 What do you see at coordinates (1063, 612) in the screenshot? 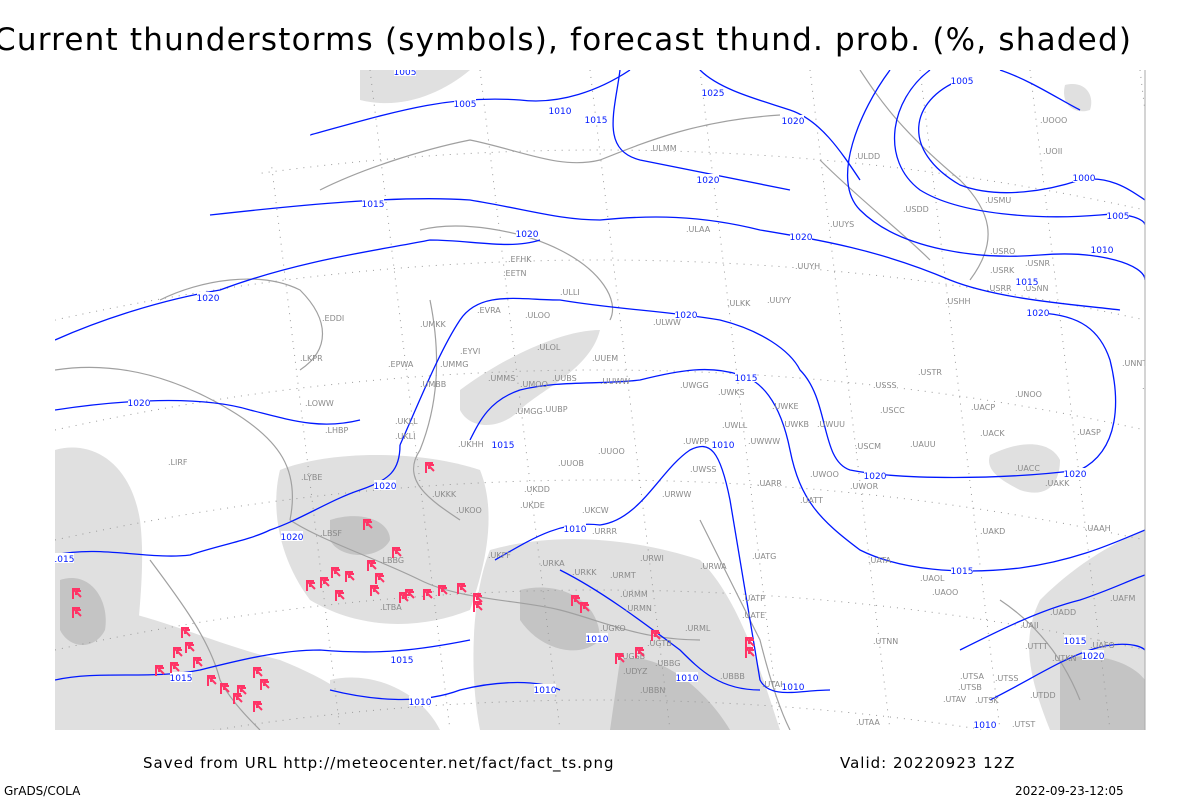
I see `station-label: .UADD` at bounding box center [1063, 612].